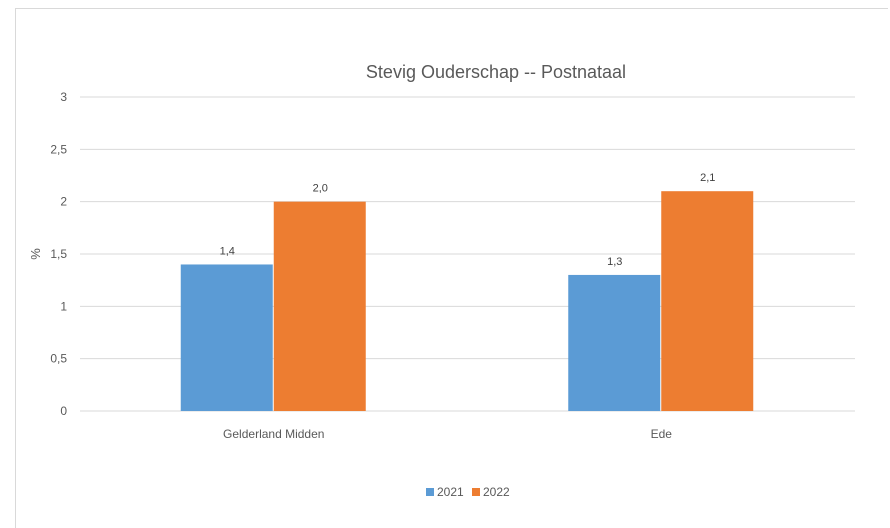 The height and width of the screenshot is (528, 890). Describe the element at coordinates (320, 189) in the screenshot. I see `data-label: 2,0` at that location.